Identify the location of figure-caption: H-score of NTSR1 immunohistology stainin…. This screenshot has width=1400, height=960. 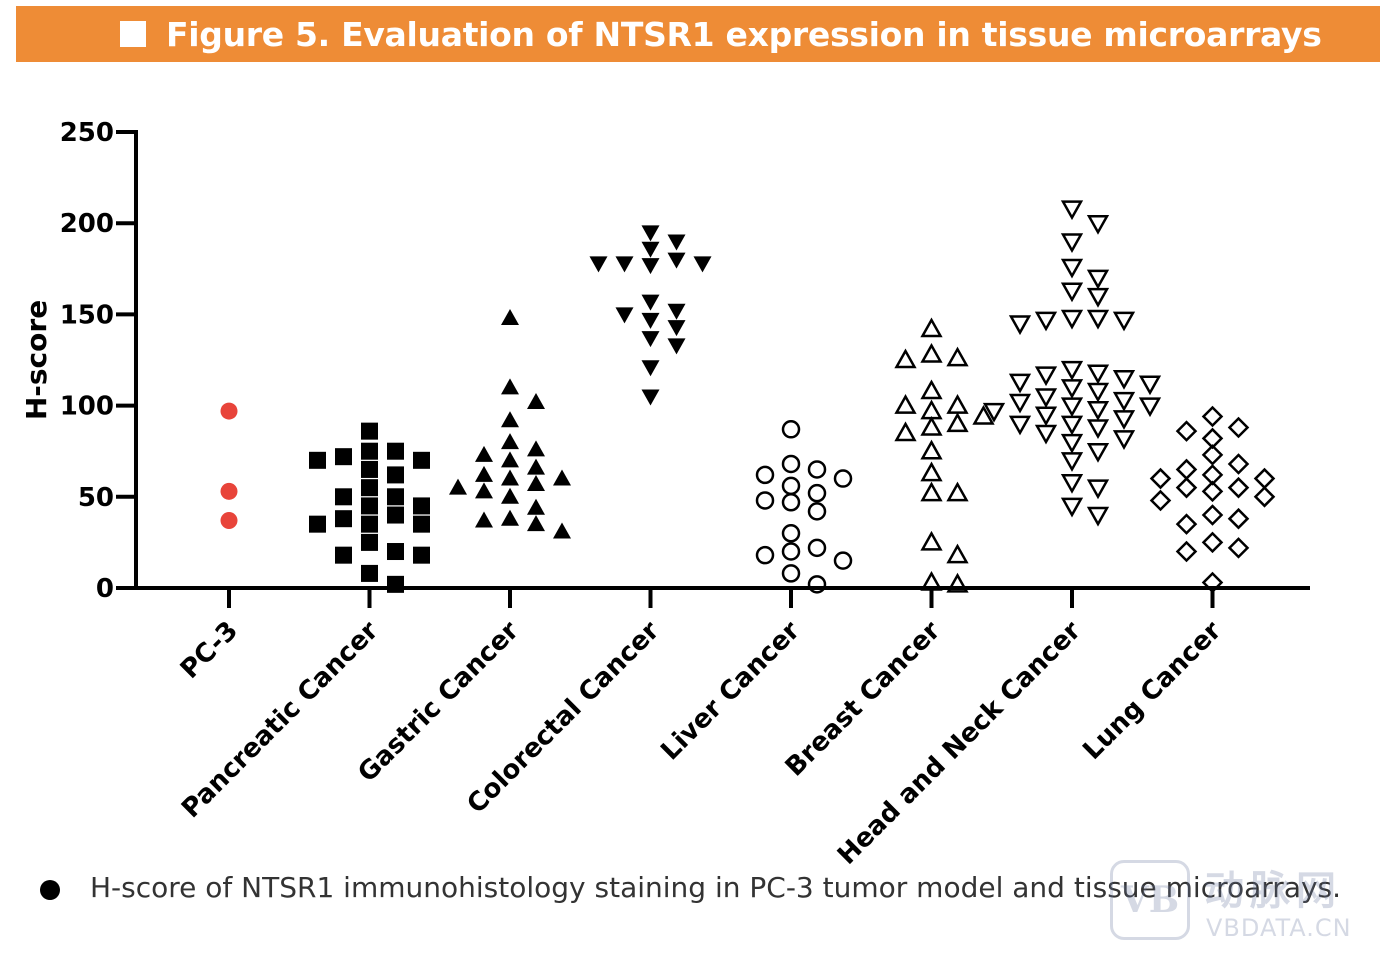
(707, 888).